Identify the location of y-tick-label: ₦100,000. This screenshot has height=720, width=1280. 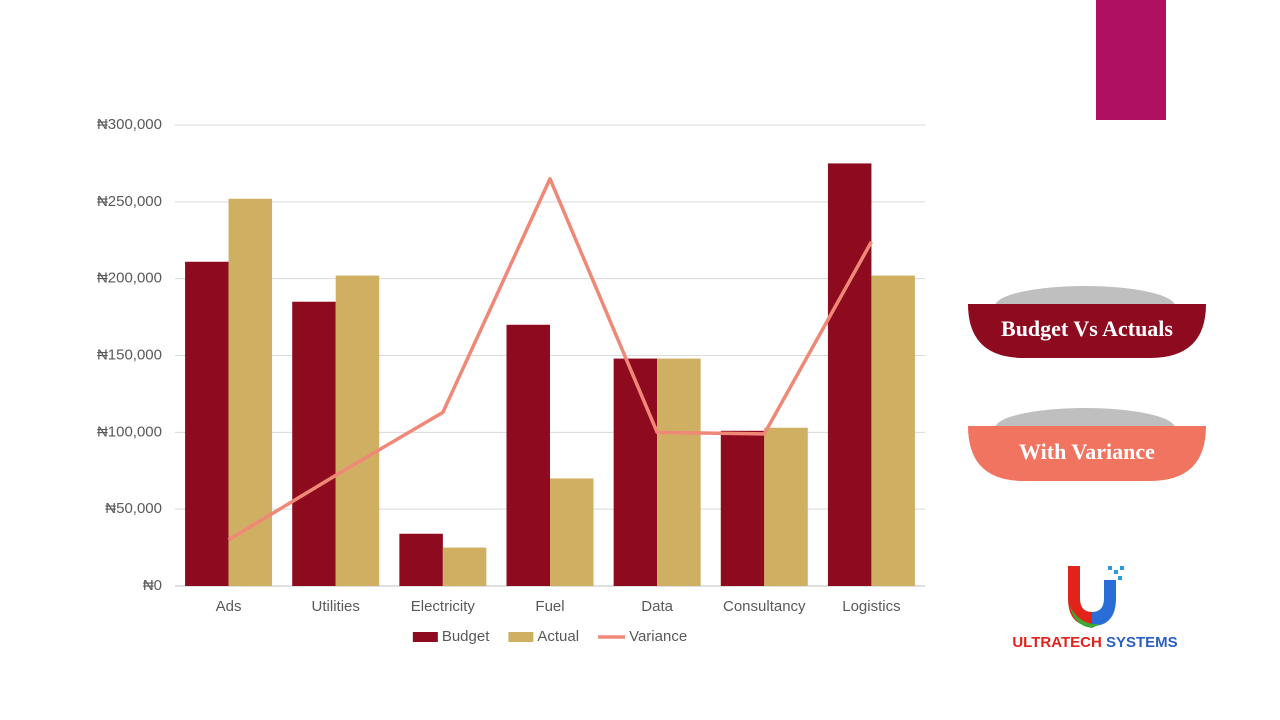
(129, 431).